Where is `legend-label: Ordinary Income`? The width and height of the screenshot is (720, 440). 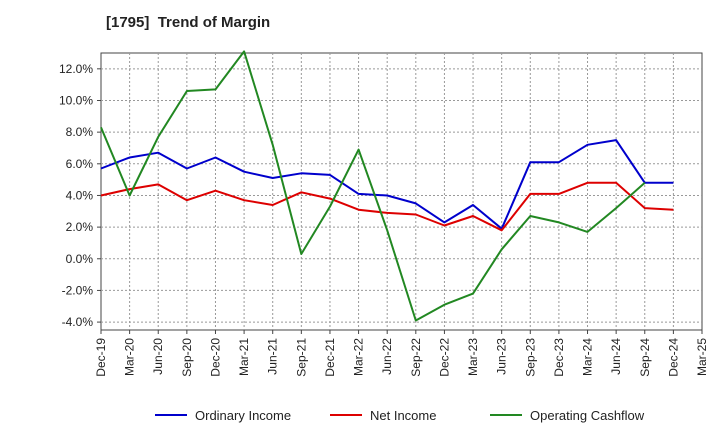
legend-label: Ordinary Income is located at coordinates (243, 415).